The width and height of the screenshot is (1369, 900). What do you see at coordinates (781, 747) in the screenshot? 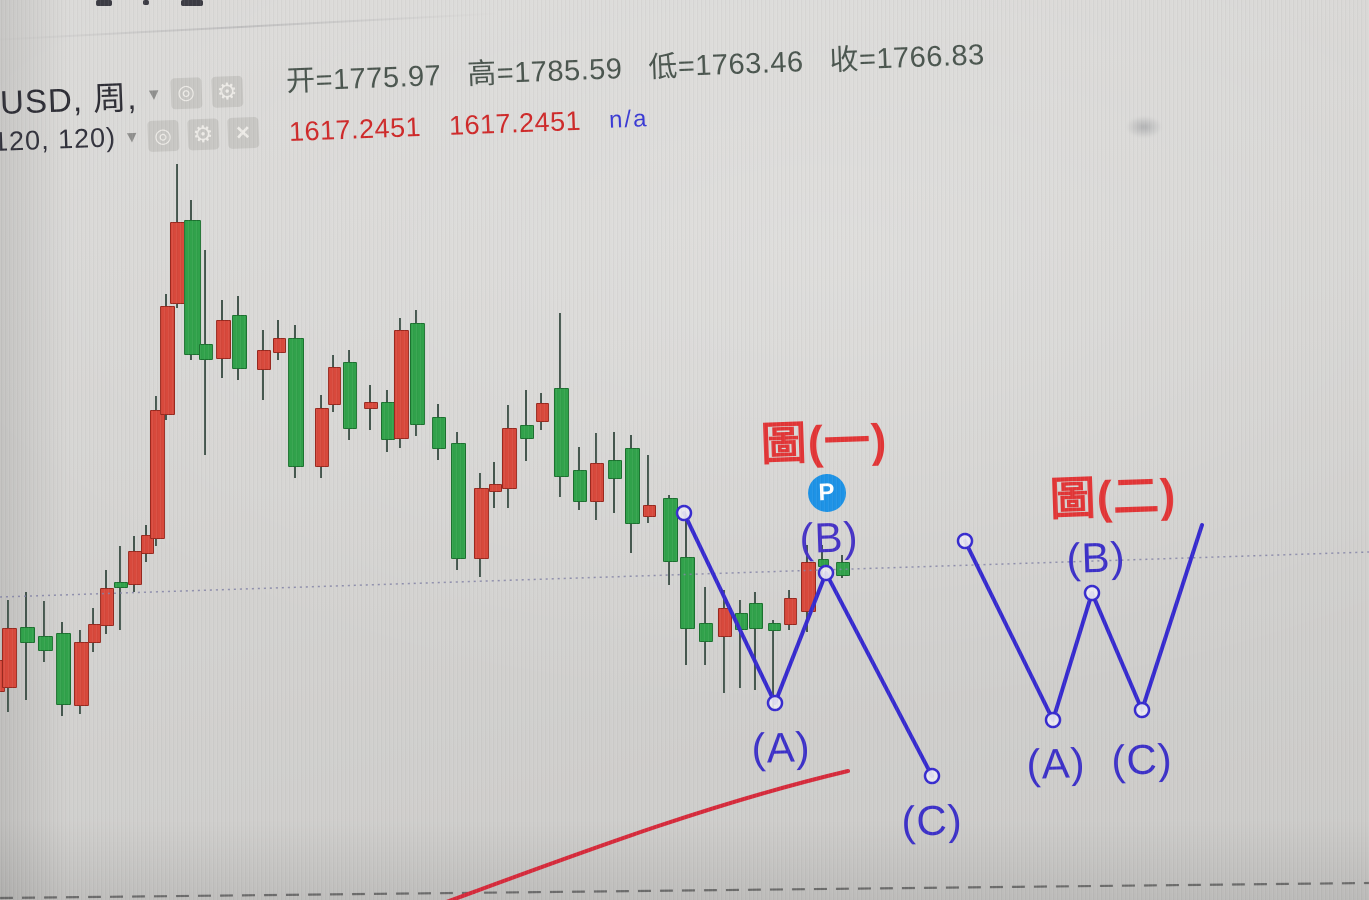
I see `fig1-wave-a-label: (A)` at bounding box center [781, 747].